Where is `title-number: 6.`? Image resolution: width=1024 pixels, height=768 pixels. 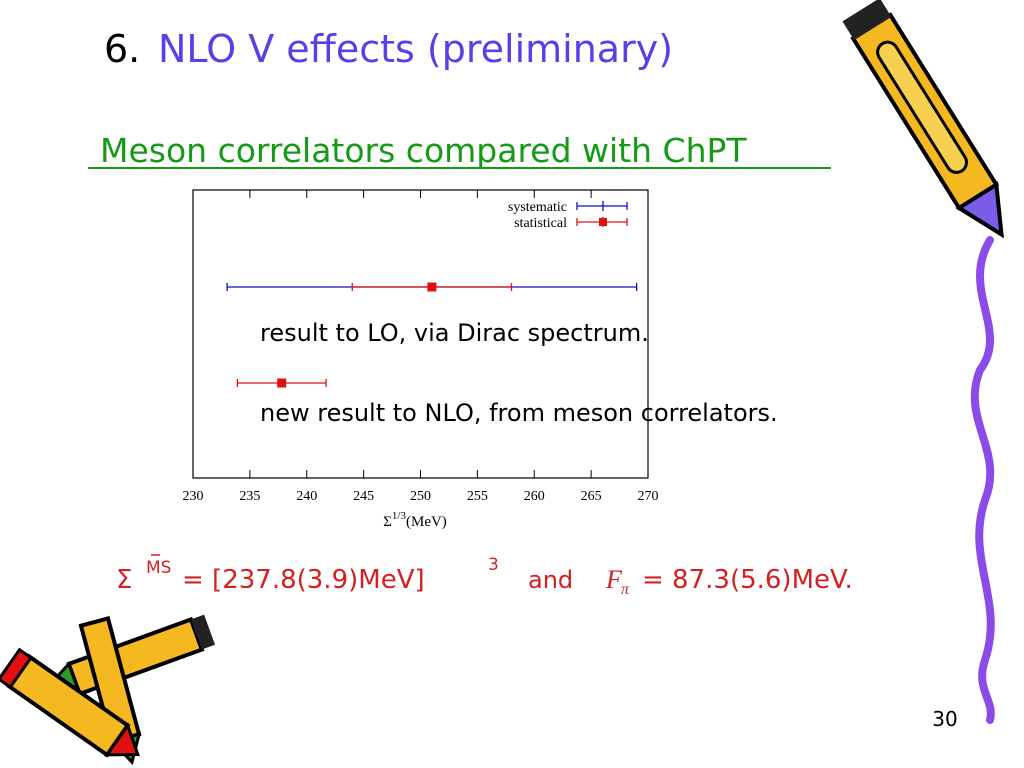 title-number: 6. is located at coordinates (122, 49).